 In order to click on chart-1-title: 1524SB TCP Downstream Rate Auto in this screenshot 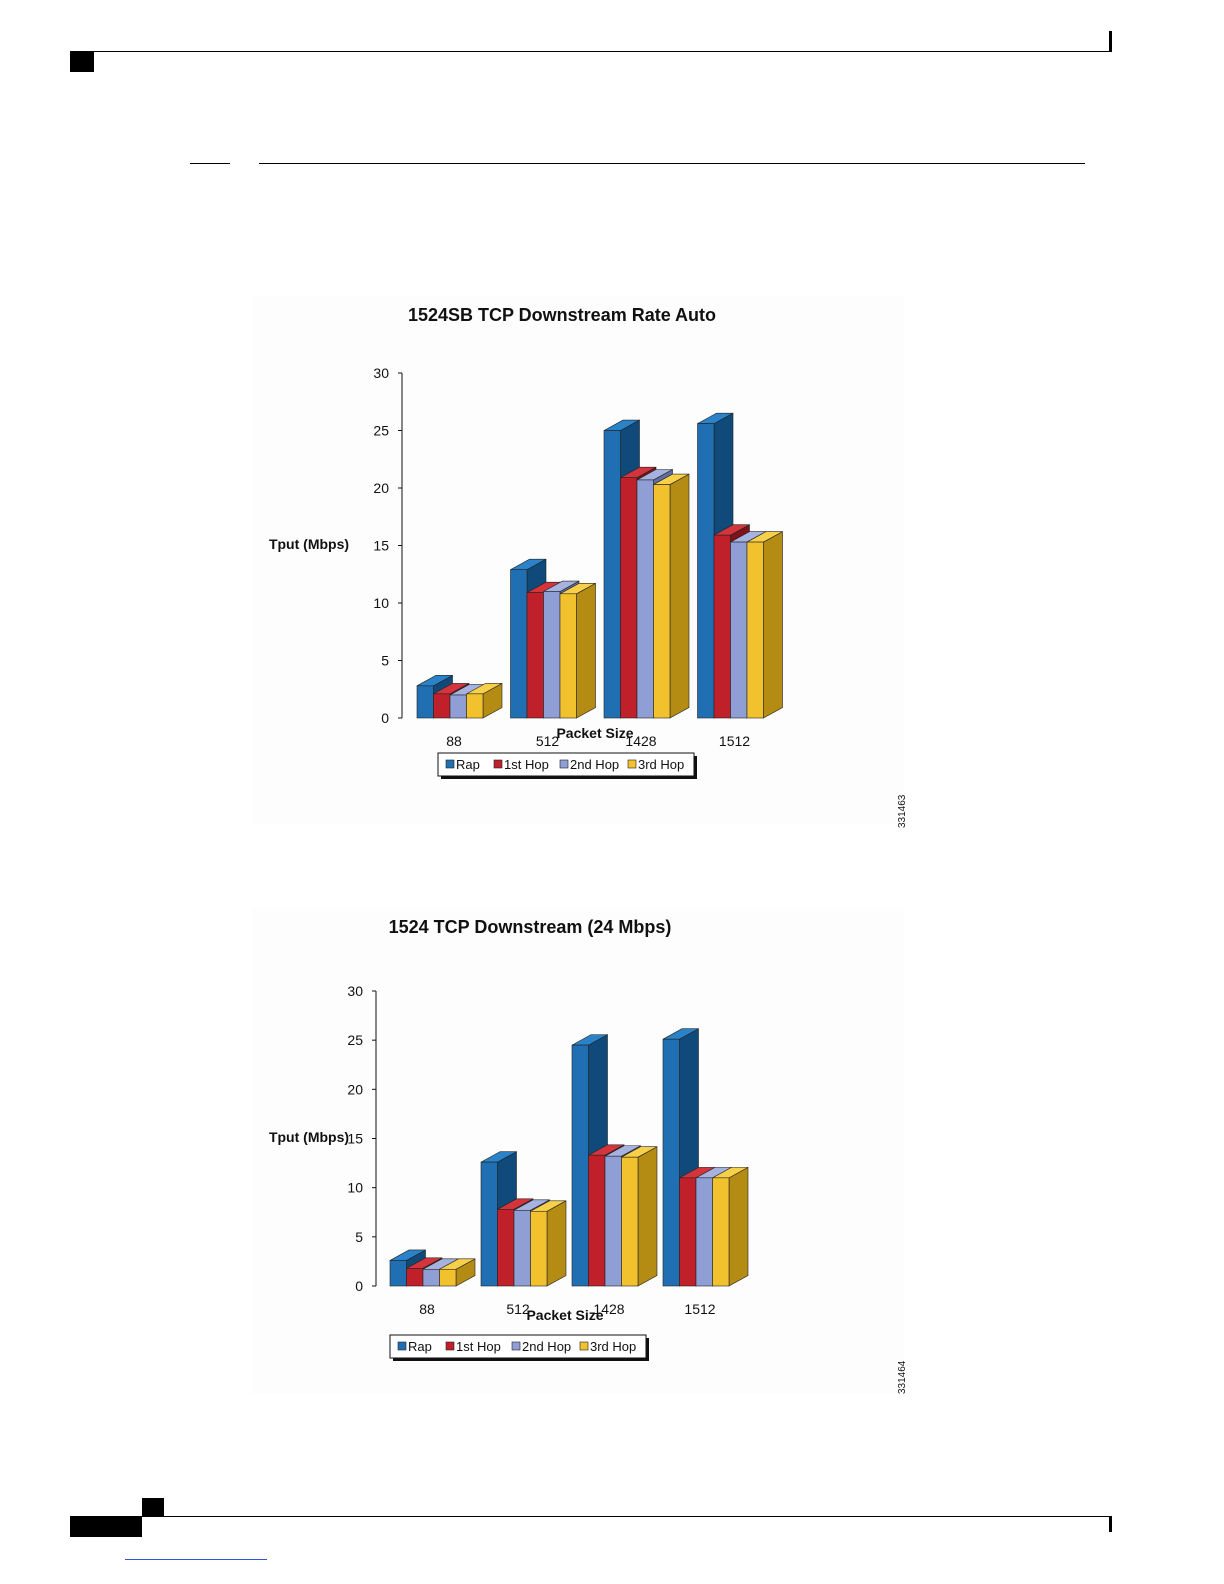, I will do `click(562, 315)`.